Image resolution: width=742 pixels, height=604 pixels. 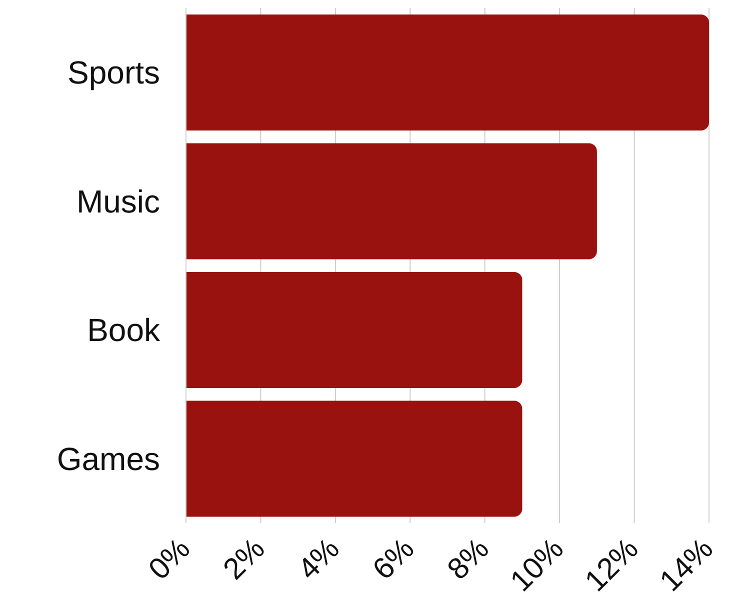 I want to click on y-tick-label: Music, so click(x=118, y=201).